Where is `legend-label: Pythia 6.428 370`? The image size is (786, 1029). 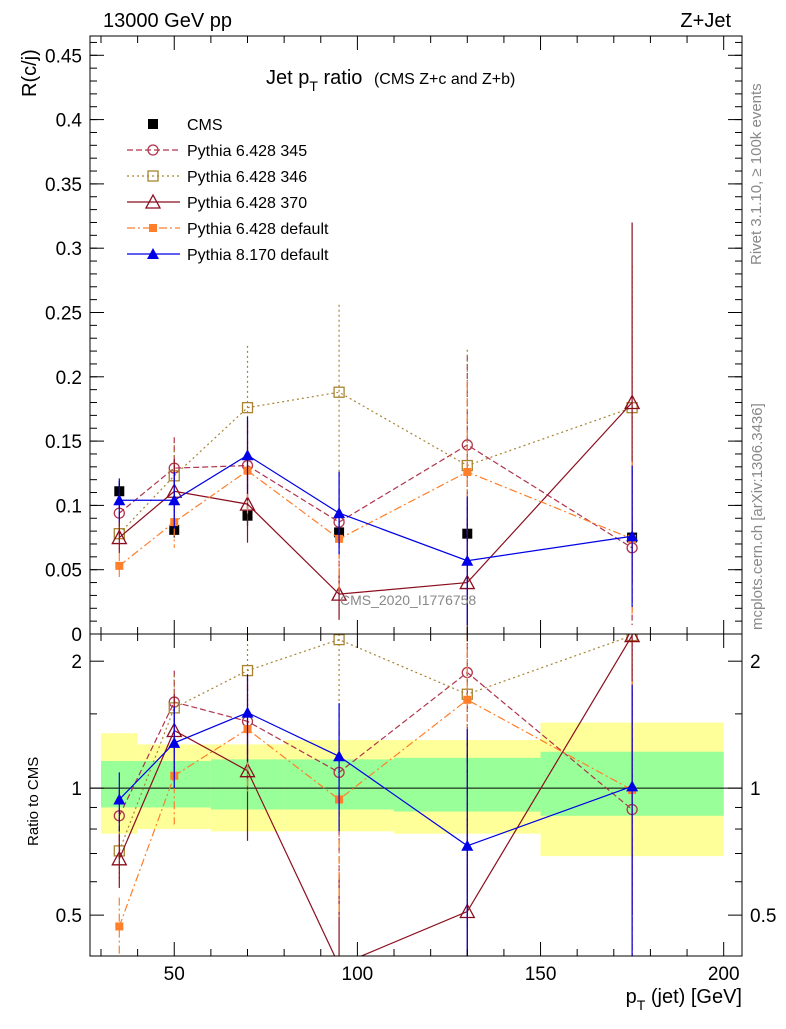 legend-label: Pythia 6.428 370 is located at coordinates (247, 203).